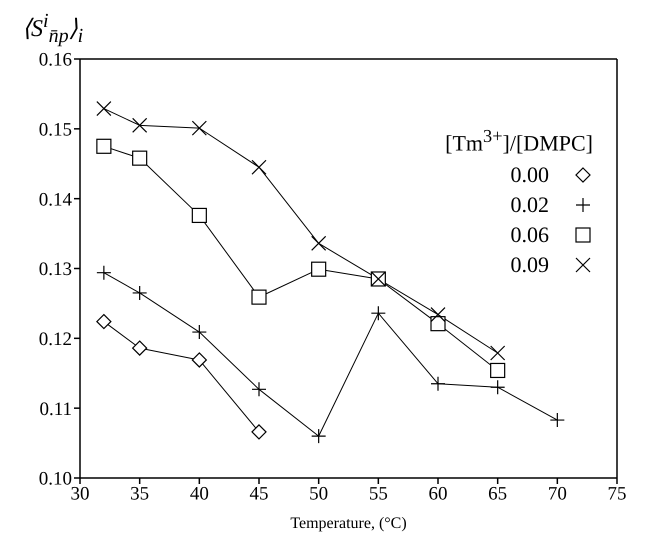 Image resolution: width=652 pixels, height=553 pixels. Describe the element at coordinates (55, 60) in the screenshot. I see `y-tick-label: 0.16` at that location.